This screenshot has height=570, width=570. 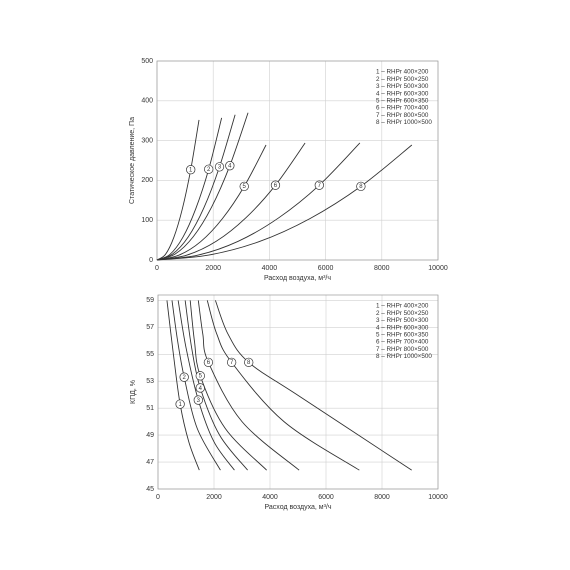 What do you see at coordinates (150, 462) in the screenshot?
I see `y-tick-label: 47` at bounding box center [150, 462].